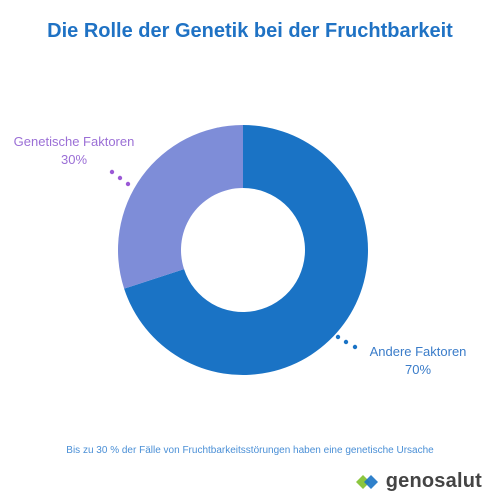 This screenshot has width=500, height=500. I want to click on slice-percent-genetische-faktoren: 30%, so click(74, 159).